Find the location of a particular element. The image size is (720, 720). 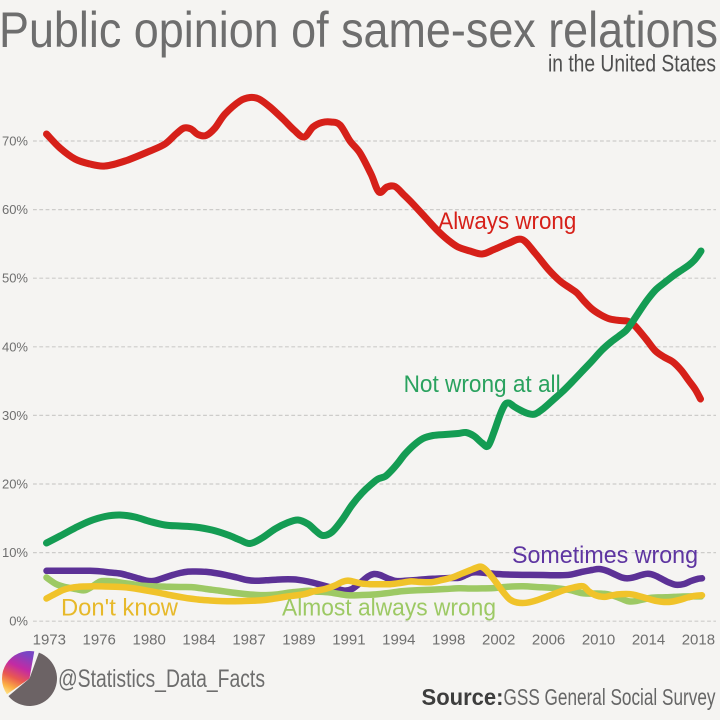

svg-text: 1989 is located at coordinates (298, 639).